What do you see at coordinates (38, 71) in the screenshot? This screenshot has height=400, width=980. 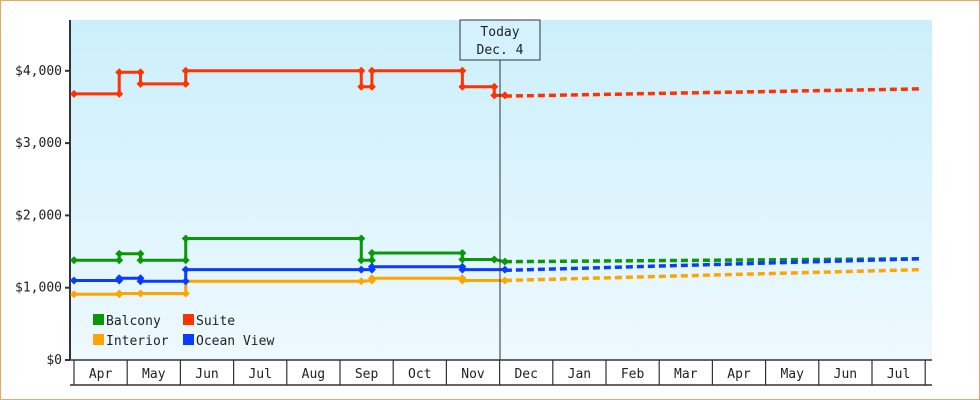 I see `y-tick-label: $4,000` at bounding box center [38, 71].